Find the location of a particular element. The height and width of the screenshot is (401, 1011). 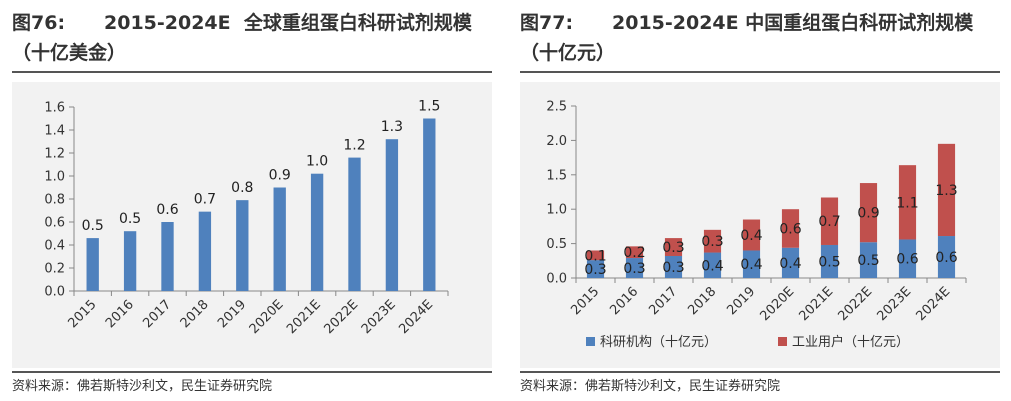

bar-data-label: 0.7 is located at coordinates (205, 200).